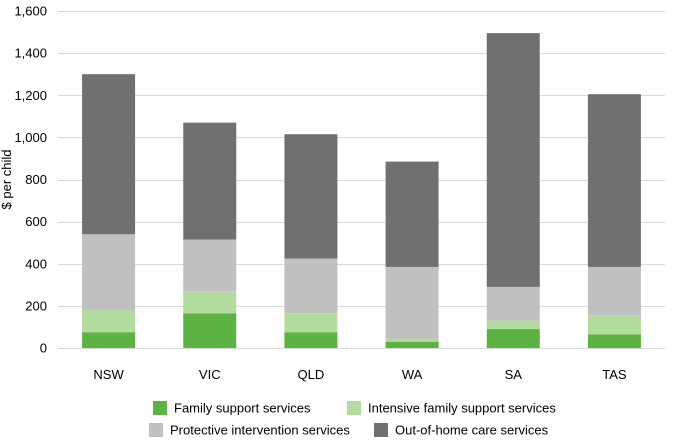 The height and width of the screenshot is (446, 675). I want to click on x-tick-label: VIC, so click(210, 374).